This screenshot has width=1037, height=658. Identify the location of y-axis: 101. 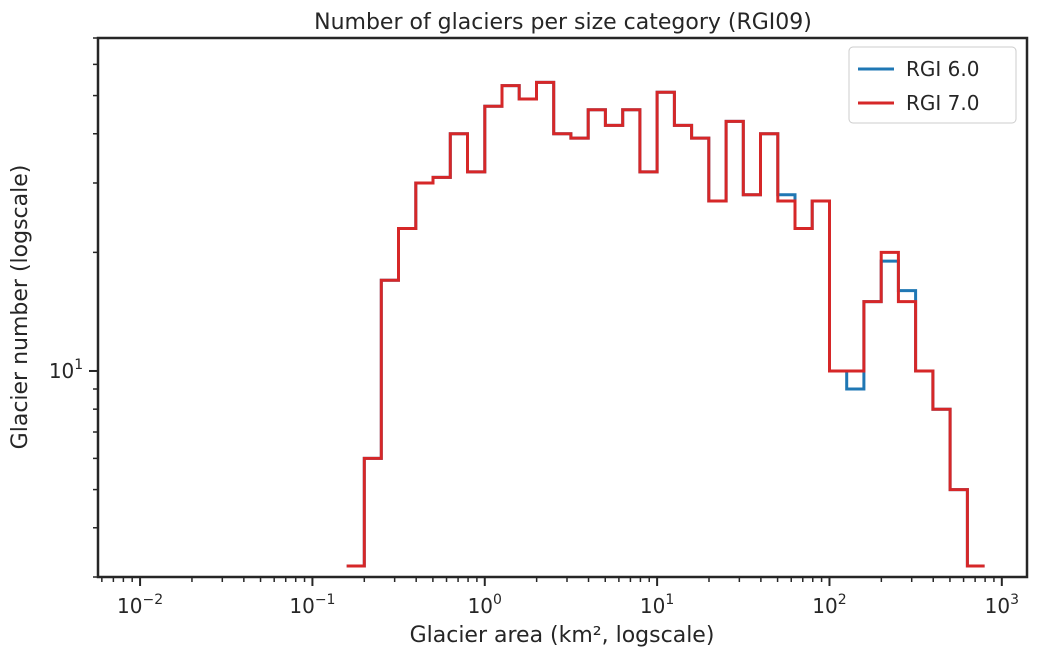
(73, 307).